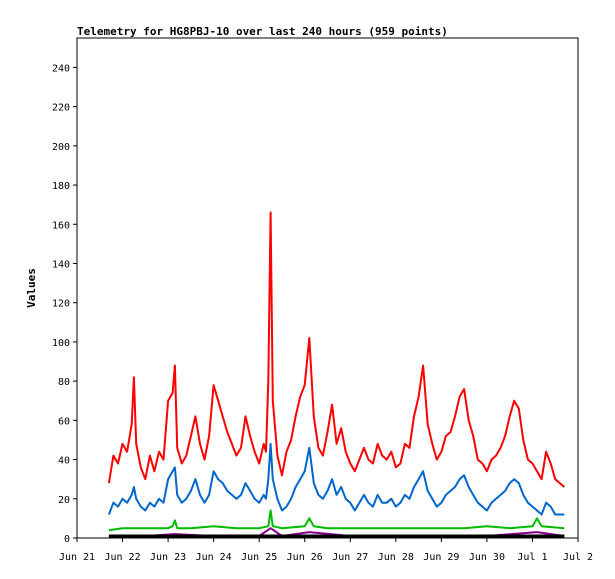 The height and width of the screenshot is (579, 615). What do you see at coordinates (61, 68) in the screenshot?
I see `y-tick-label: 240` at bounding box center [61, 68].